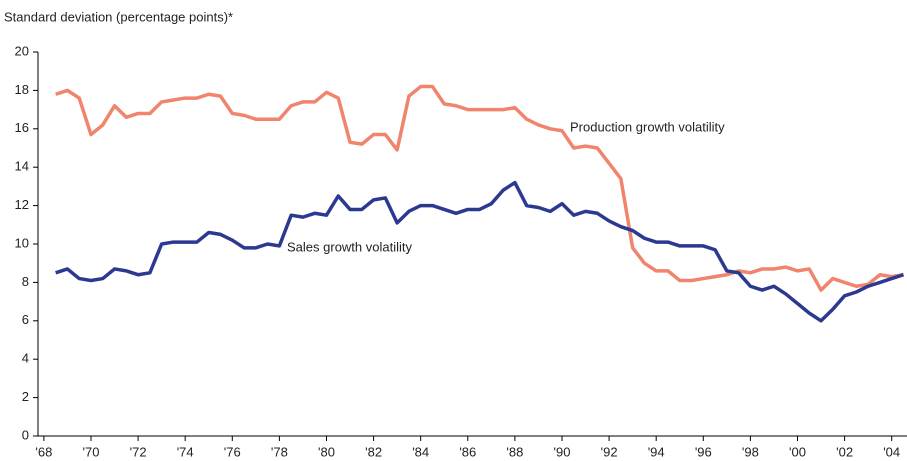  Describe the element at coordinates (43, 451) in the screenshot. I see `x-tick-label: '68` at that location.